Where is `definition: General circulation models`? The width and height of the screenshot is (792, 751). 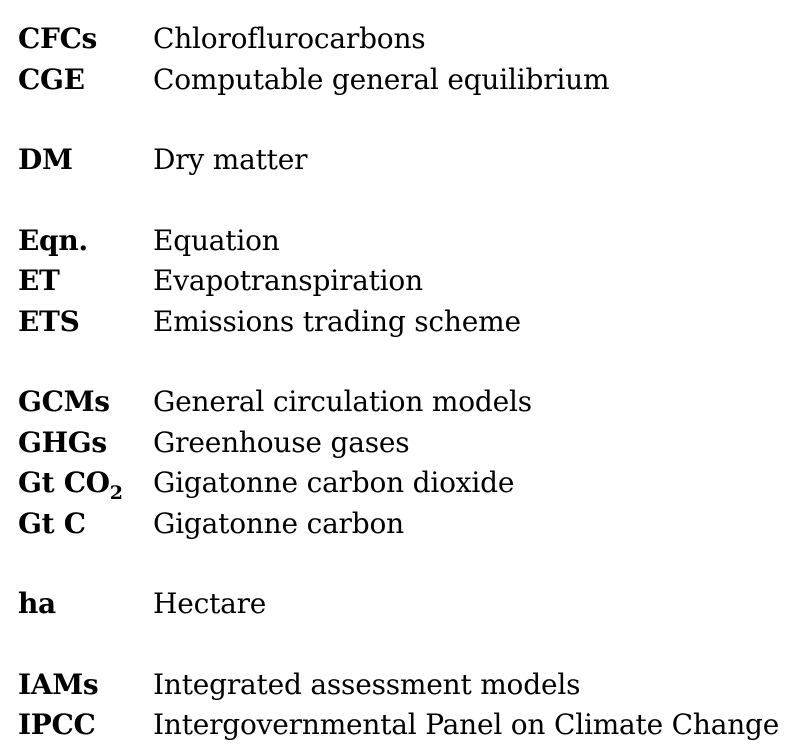 definition: General circulation models is located at coordinates (342, 401).